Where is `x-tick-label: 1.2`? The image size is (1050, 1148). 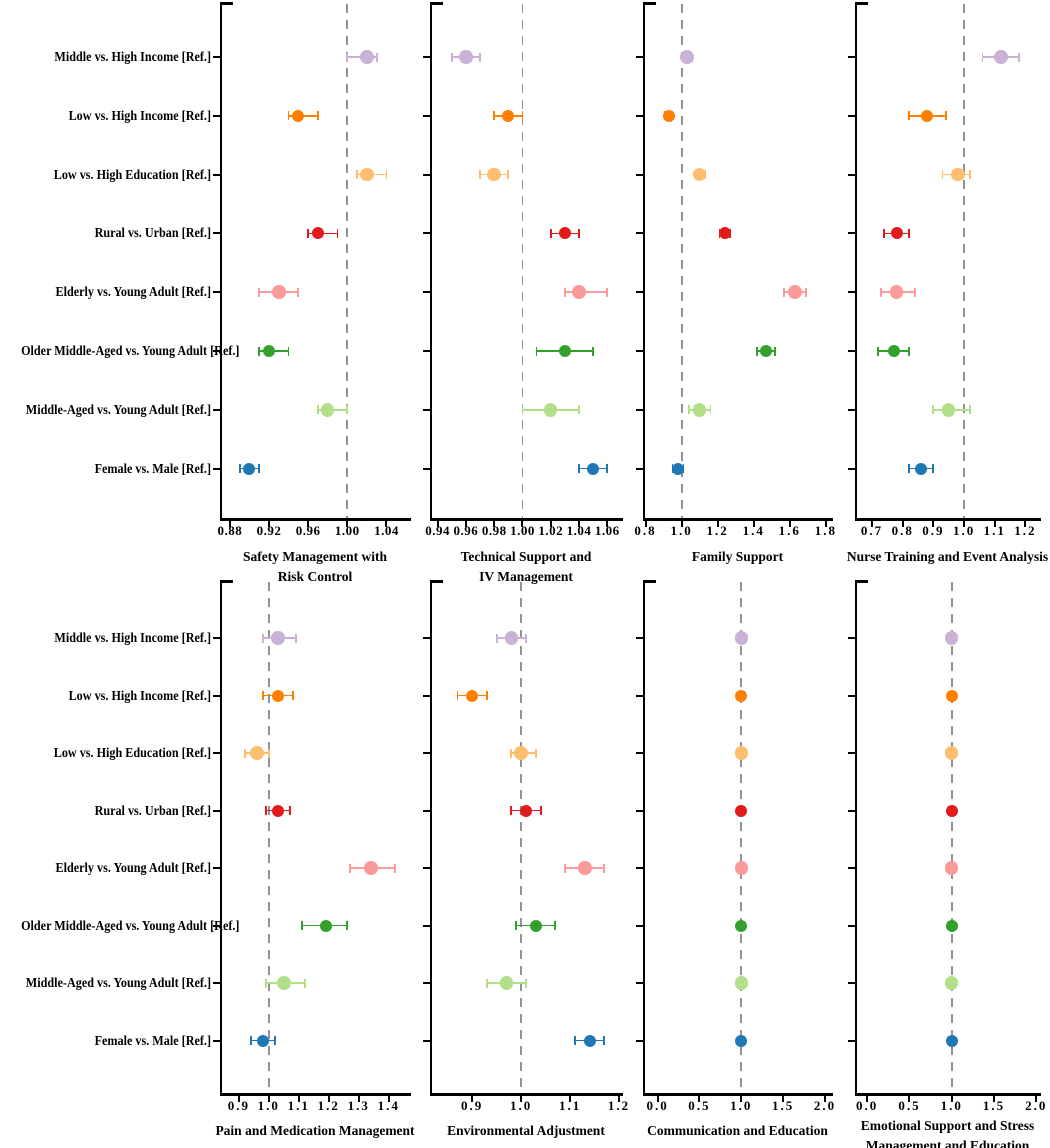 x-tick-label: 1.2 is located at coordinates (717, 530).